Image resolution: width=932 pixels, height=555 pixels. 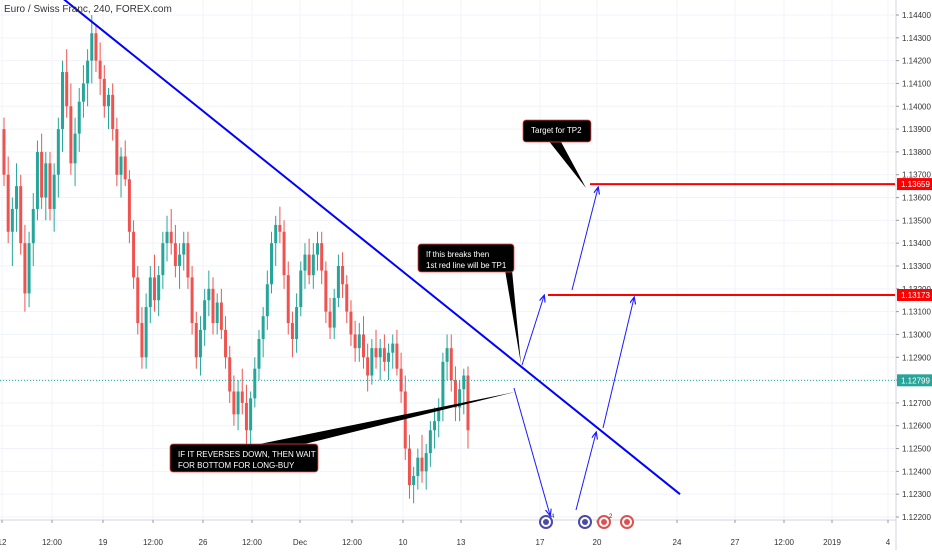 What do you see at coordinates (557, 131) in the screenshot?
I see `note-target-tp2-box` at bounding box center [557, 131].